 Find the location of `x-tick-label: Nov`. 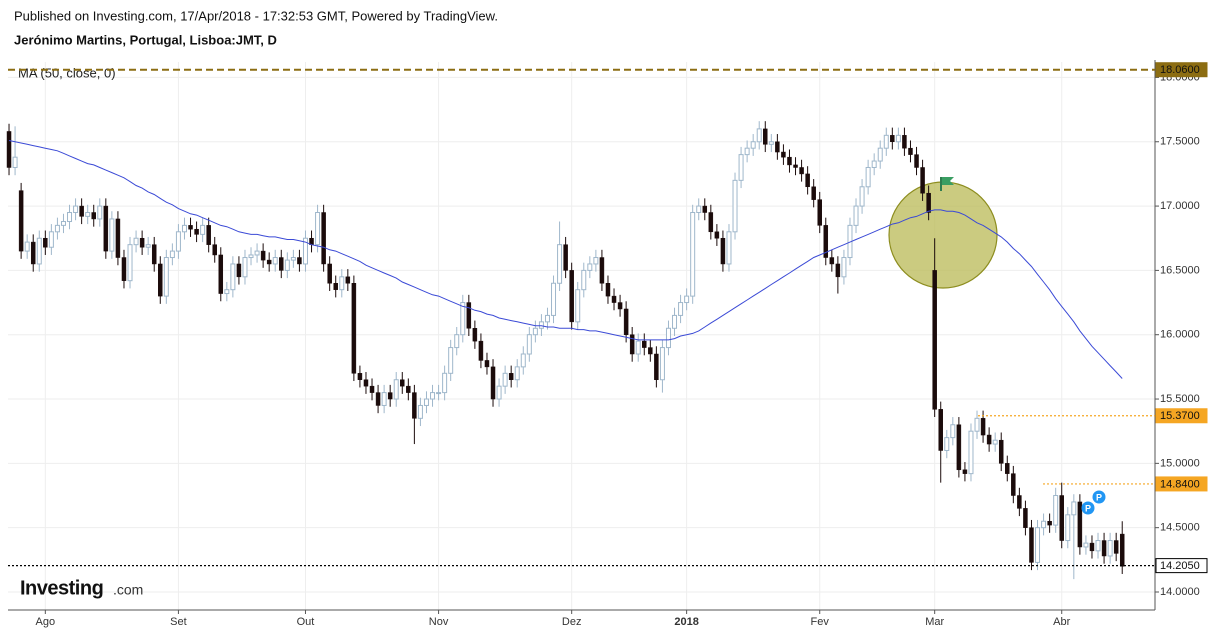

x-tick-label: Nov is located at coordinates (439, 622).